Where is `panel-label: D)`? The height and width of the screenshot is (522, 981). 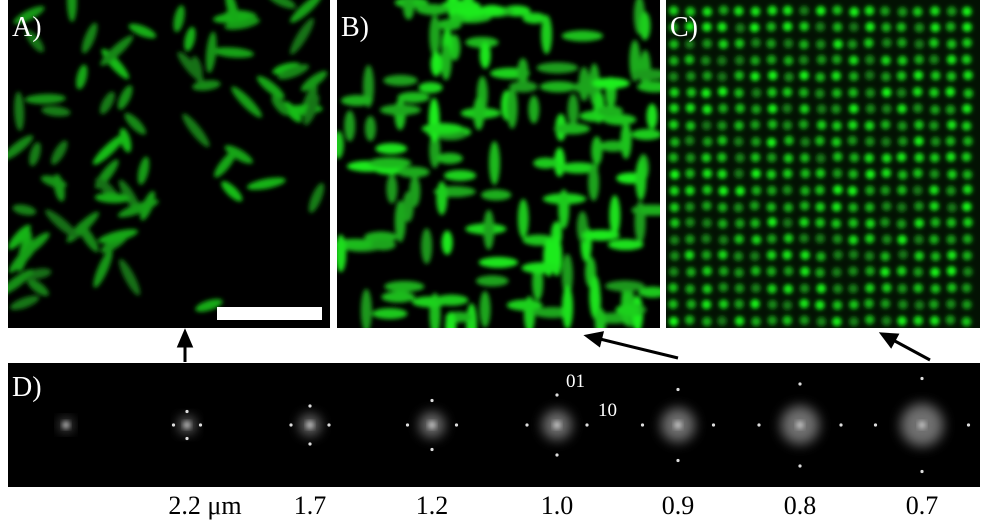 panel-label: D) is located at coordinates (27, 387).